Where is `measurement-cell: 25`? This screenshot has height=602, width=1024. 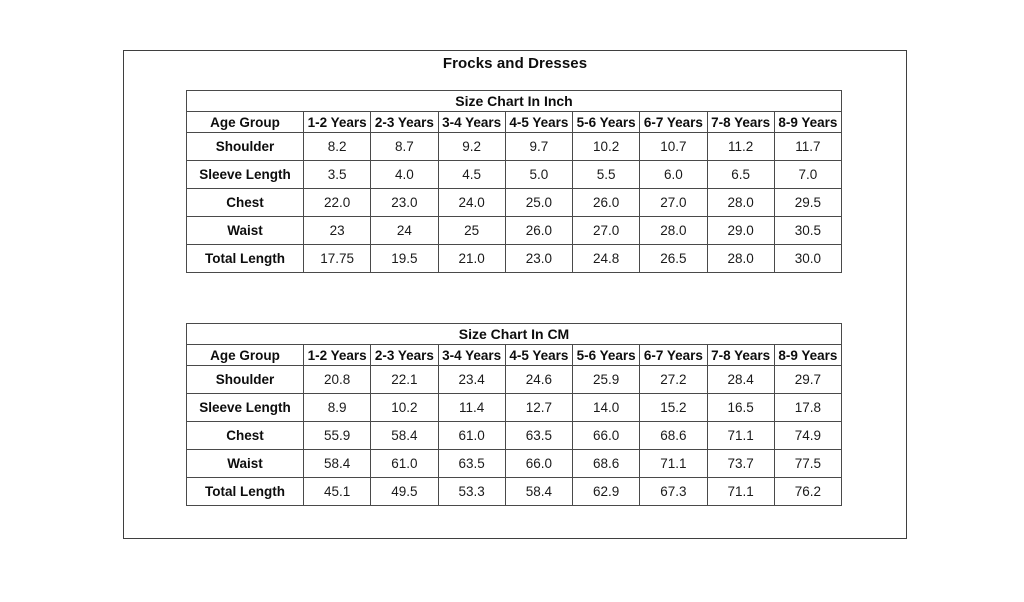 measurement-cell: 25 is located at coordinates (471, 230).